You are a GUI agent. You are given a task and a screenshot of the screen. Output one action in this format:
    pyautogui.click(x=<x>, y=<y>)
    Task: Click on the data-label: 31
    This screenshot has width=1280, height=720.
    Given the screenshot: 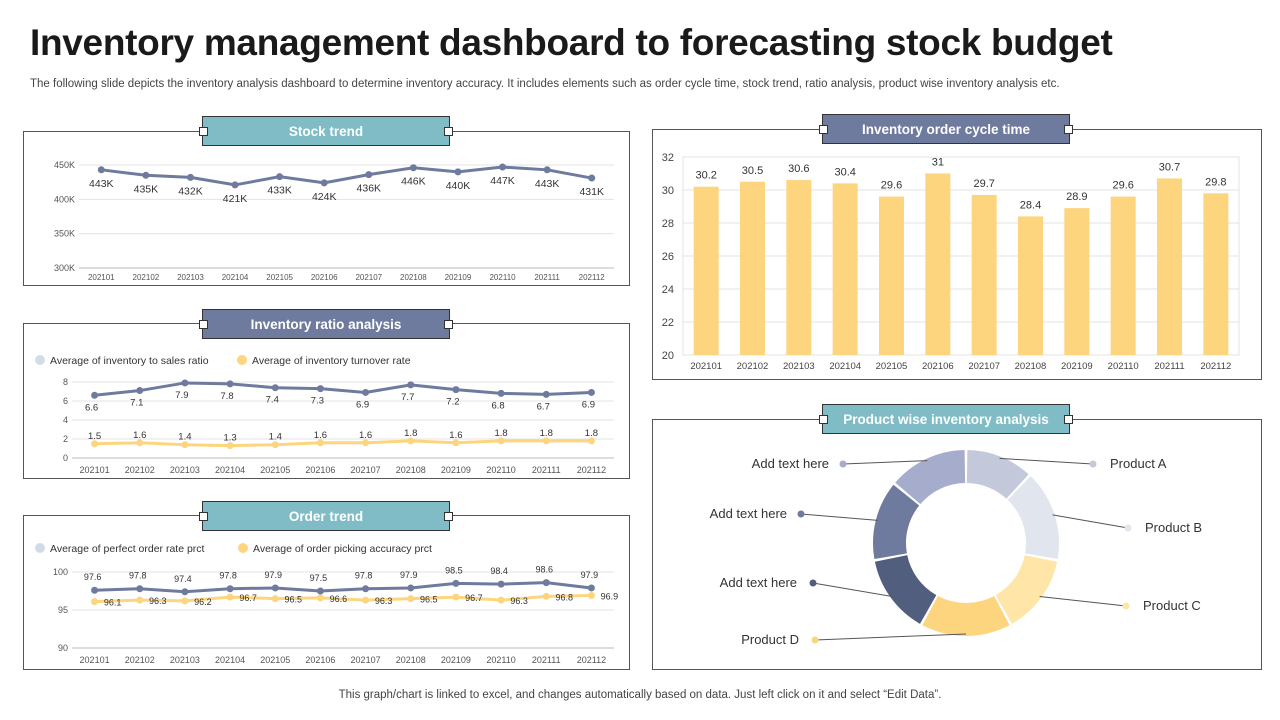 What is the action you would take?
    pyautogui.click(x=938, y=163)
    